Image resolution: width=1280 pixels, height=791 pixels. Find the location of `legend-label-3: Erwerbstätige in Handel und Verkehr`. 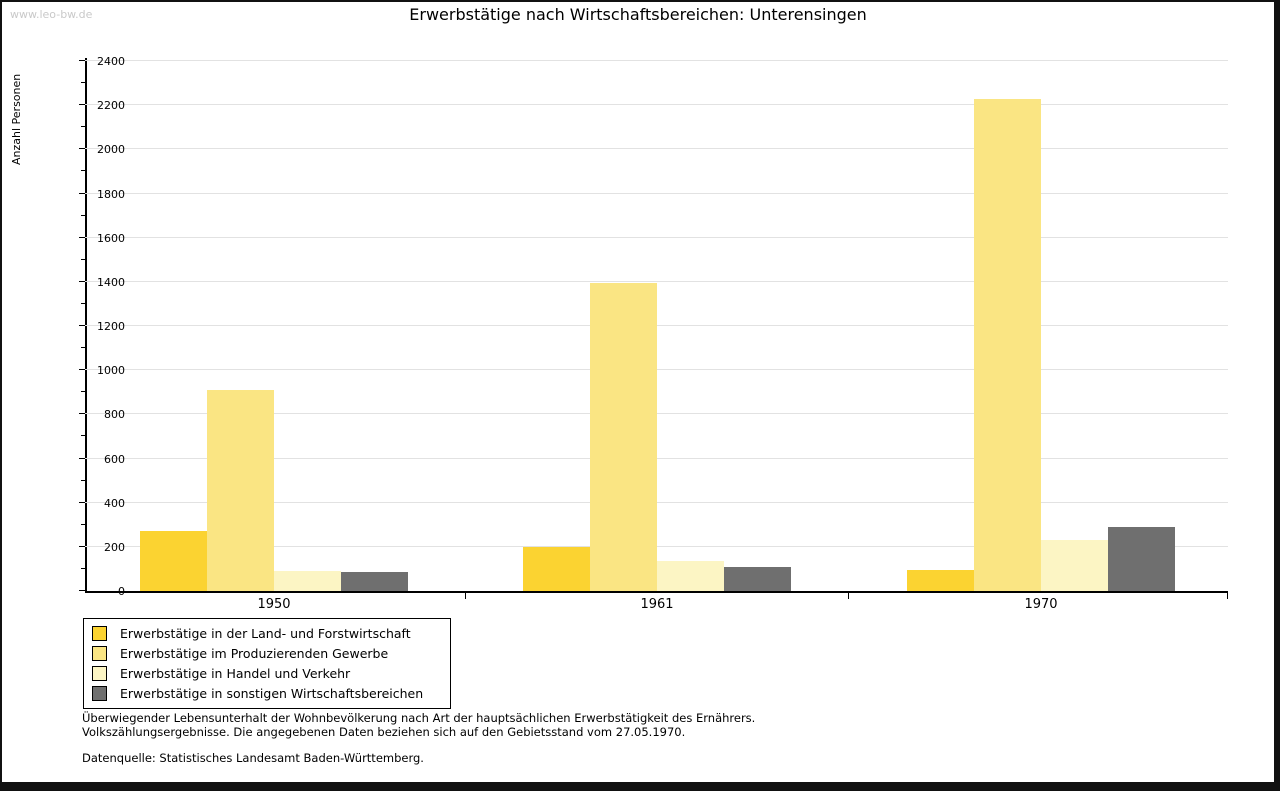

legend-label-3: Erwerbstätige in Handel und Verkehr is located at coordinates (235, 673).